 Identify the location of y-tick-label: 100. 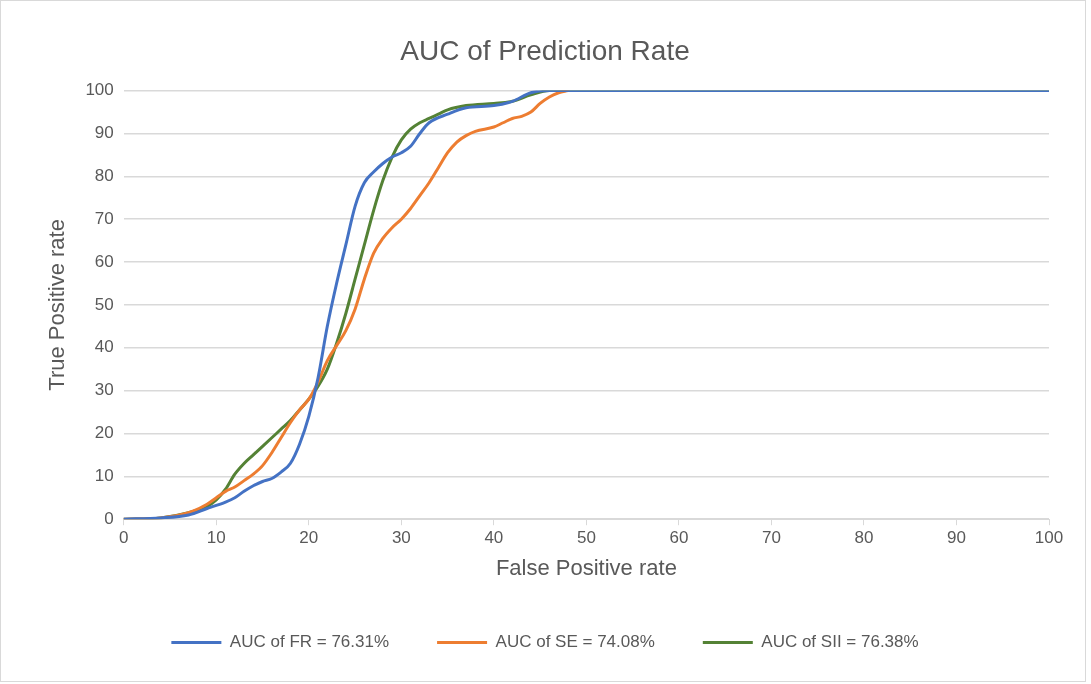
(99, 90).